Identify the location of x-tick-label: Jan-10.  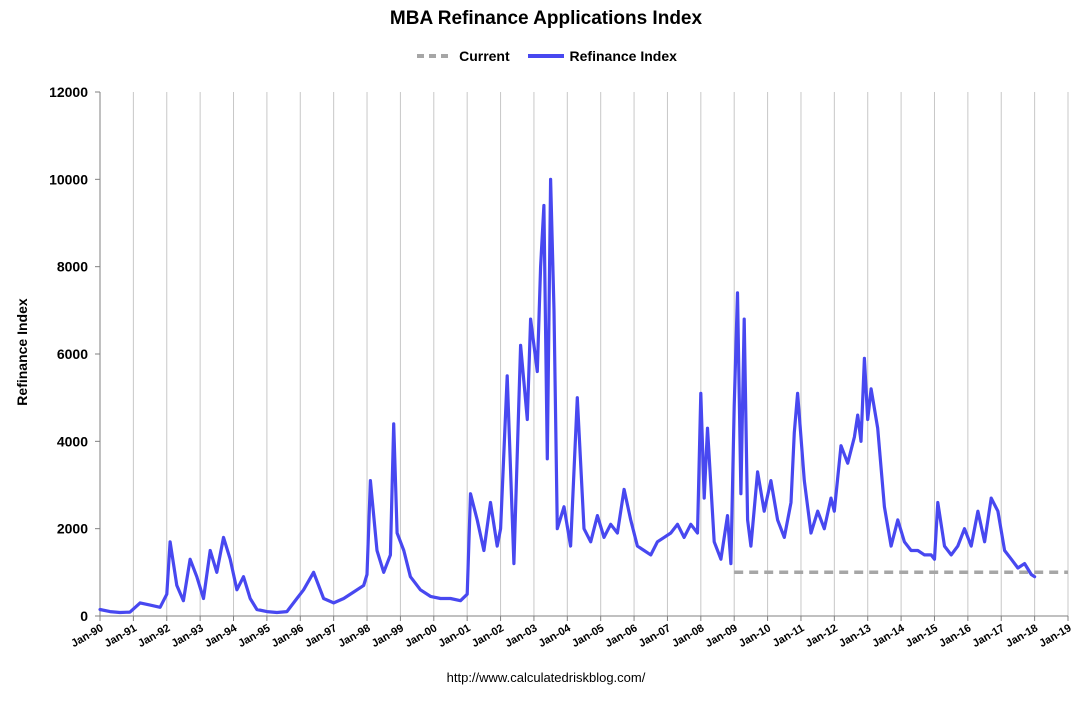
(755, 636).